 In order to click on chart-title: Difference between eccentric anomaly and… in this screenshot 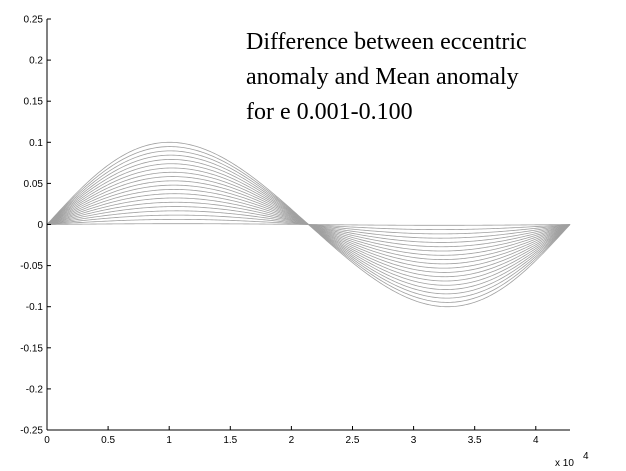, I will do `click(386, 77)`.